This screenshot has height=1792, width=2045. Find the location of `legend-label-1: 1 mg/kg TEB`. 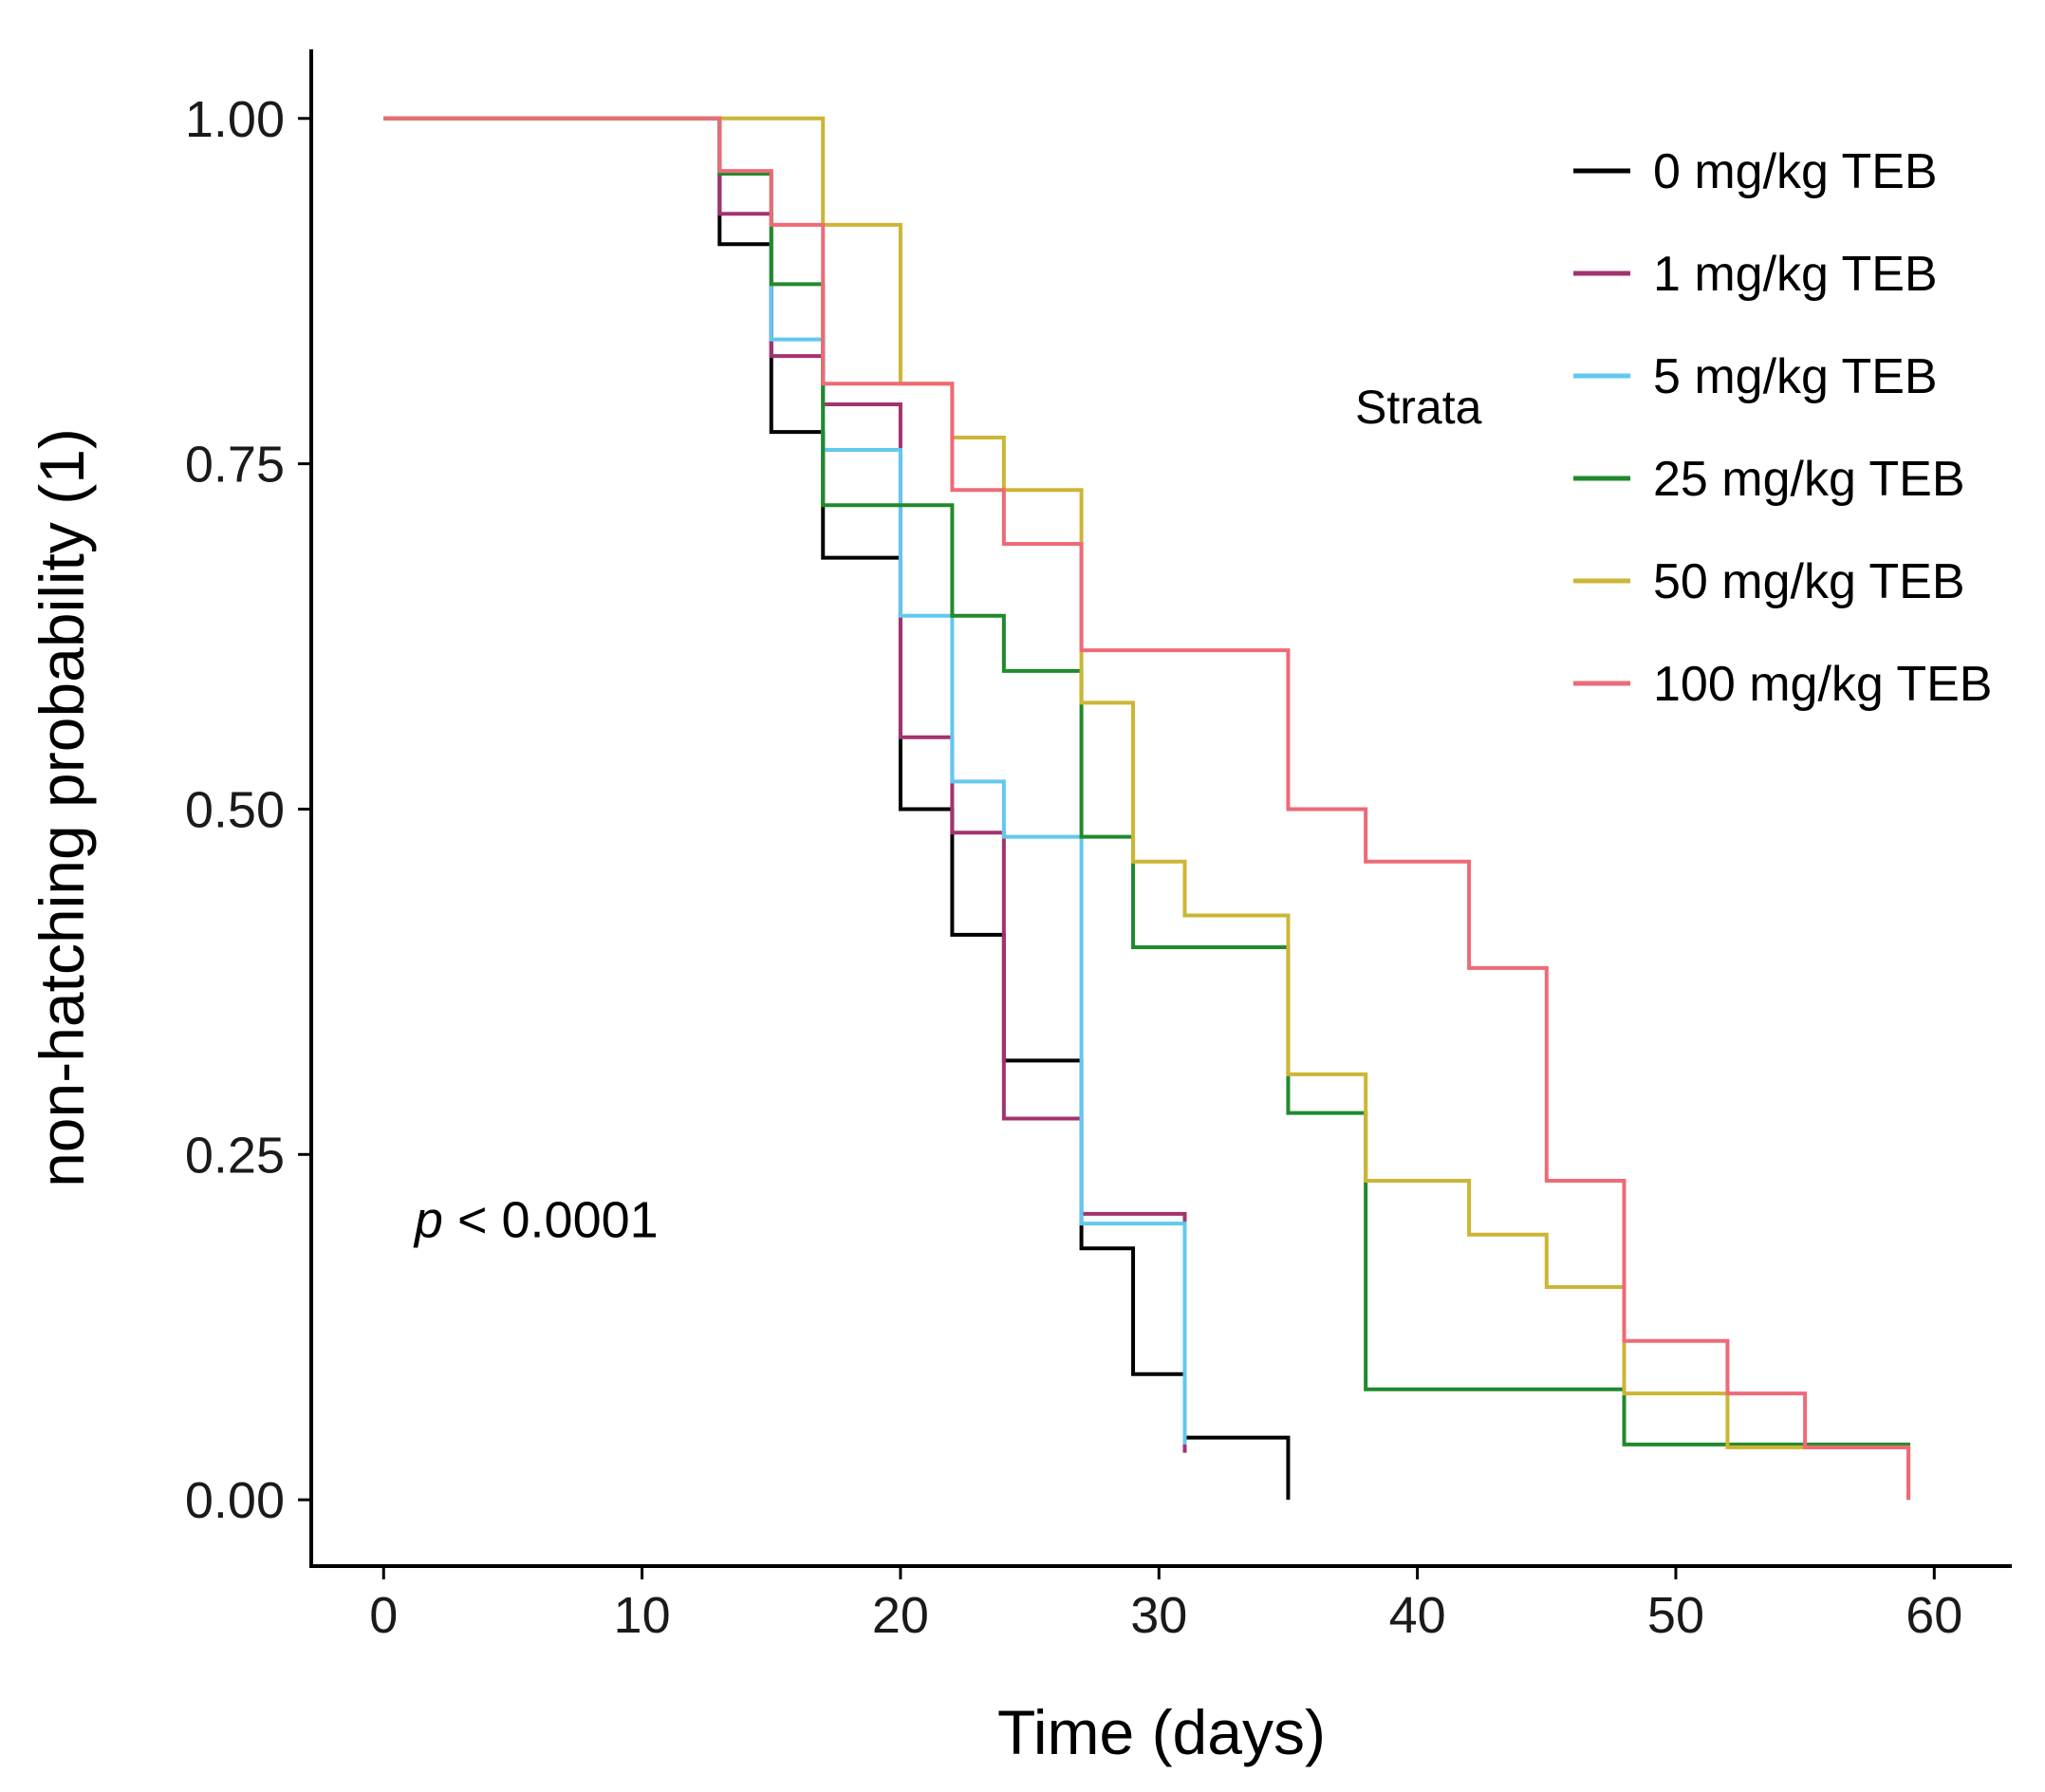

legend-label-1: 1 mg/kg TEB is located at coordinates (1795, 275).